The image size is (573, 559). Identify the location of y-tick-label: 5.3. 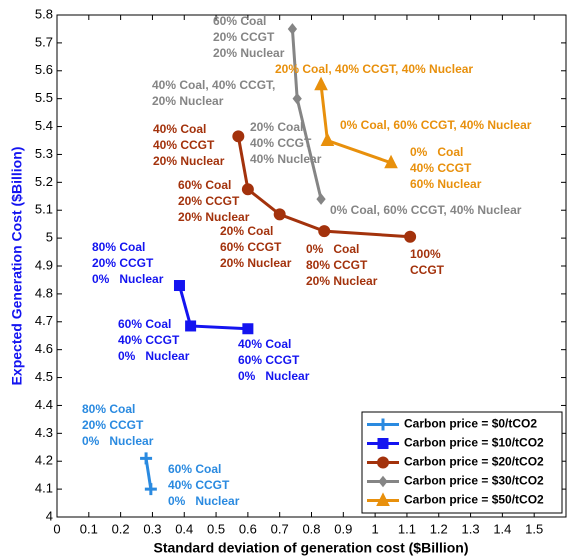
(44, 153).